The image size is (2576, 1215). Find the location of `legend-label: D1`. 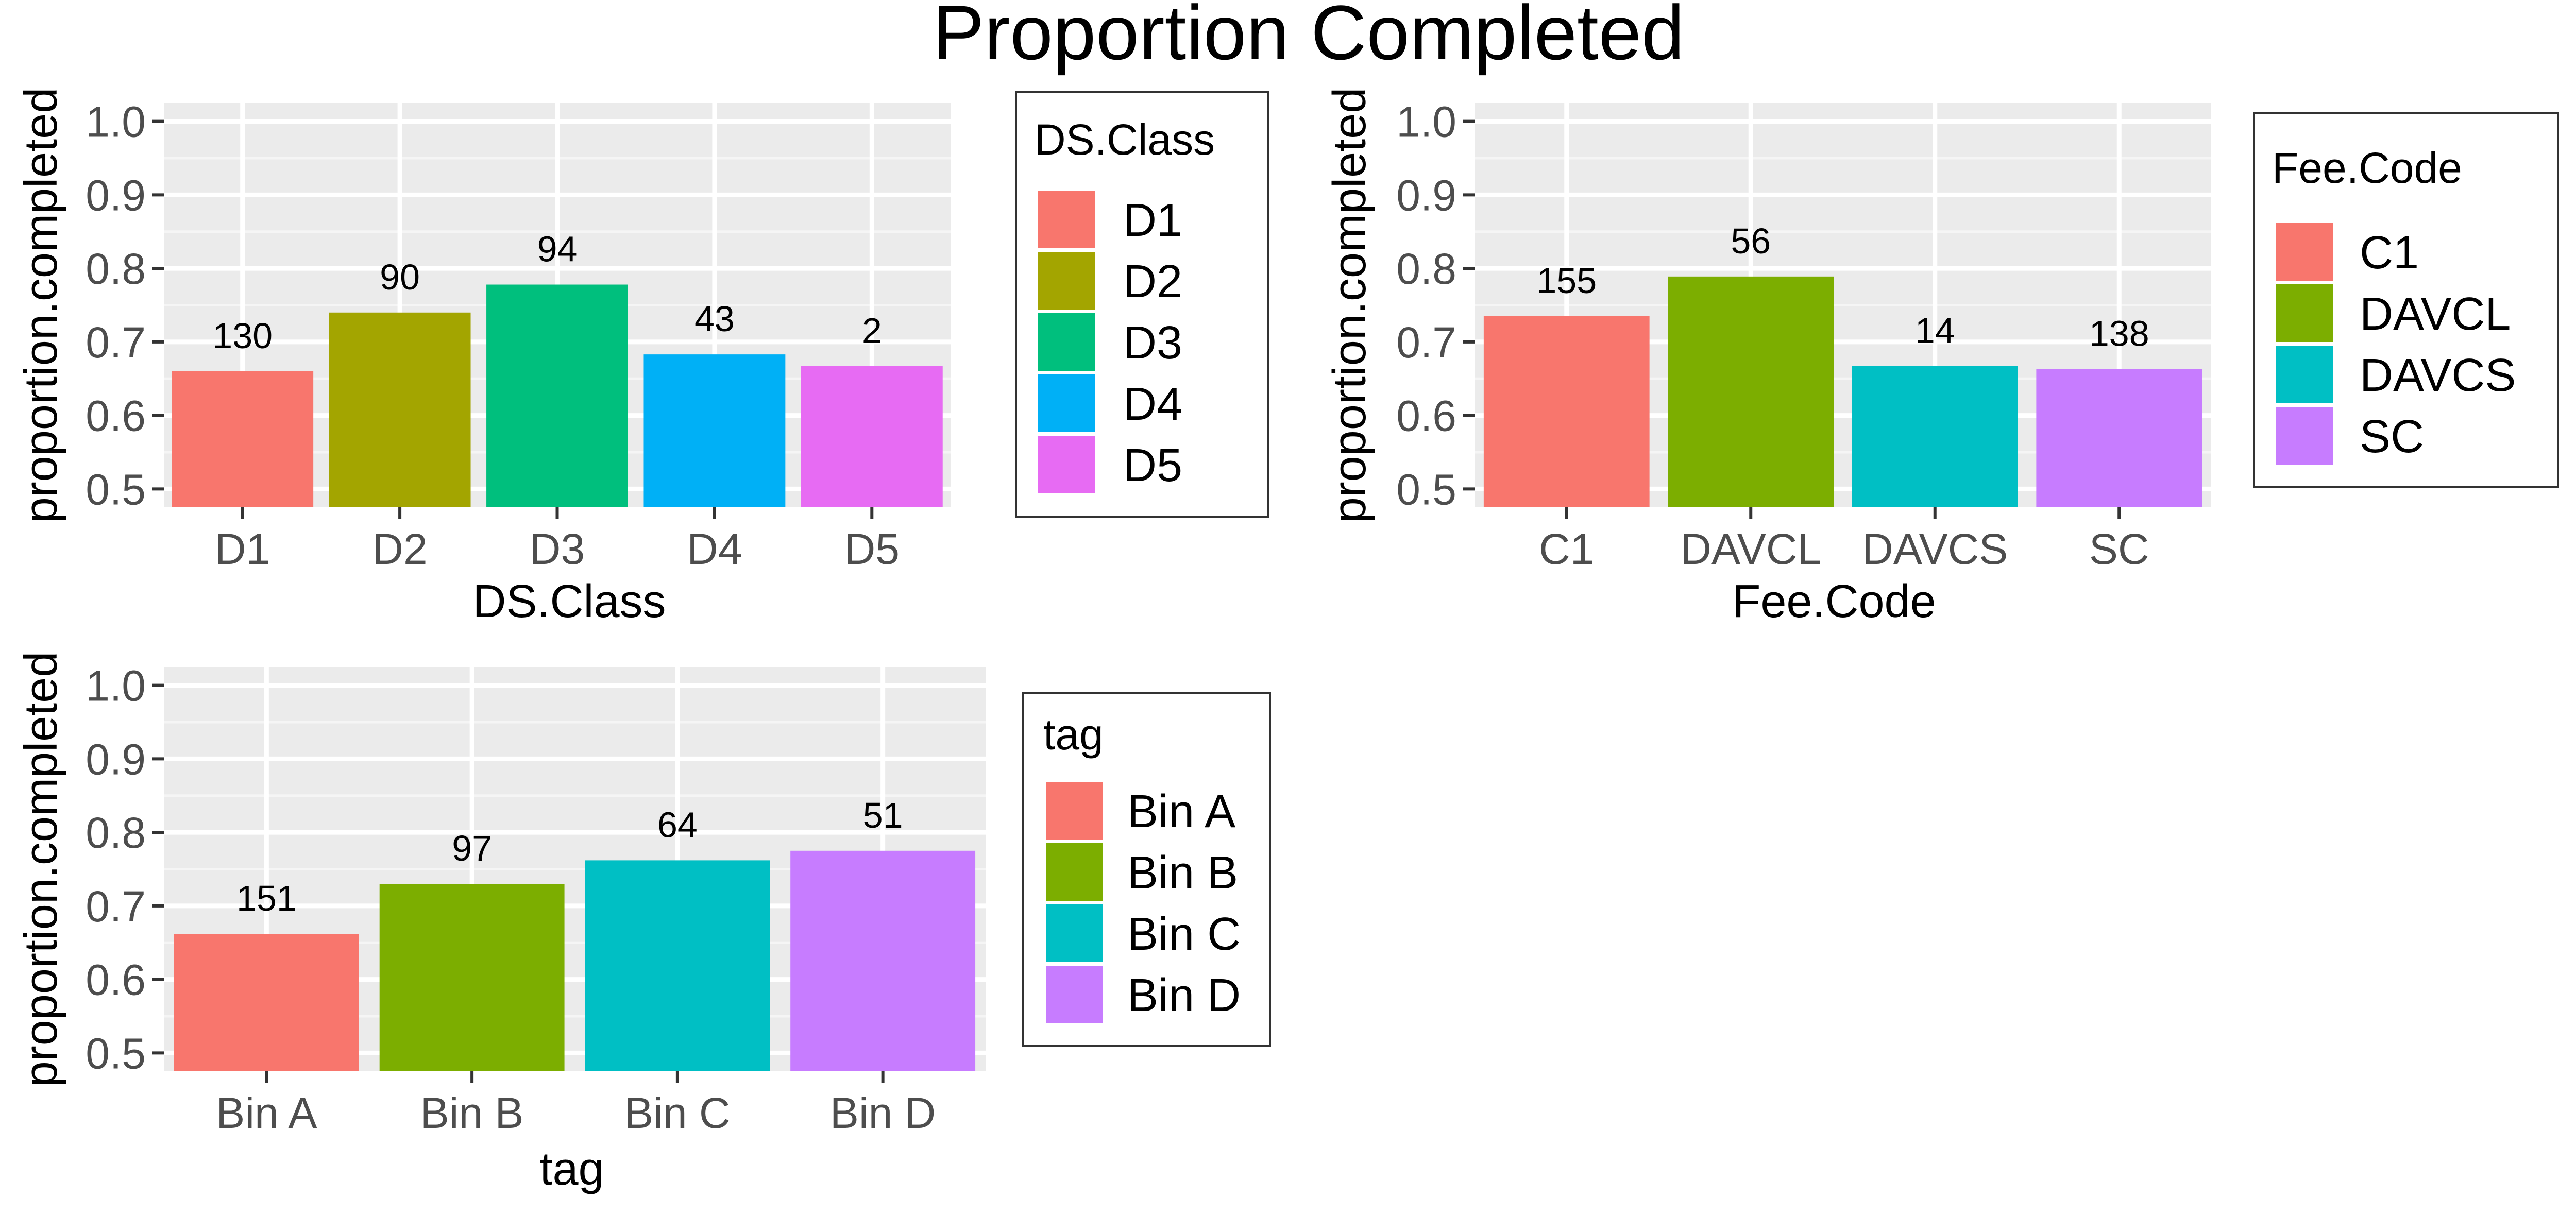

legend-label: D1 is located at coordinates (1152, 220).